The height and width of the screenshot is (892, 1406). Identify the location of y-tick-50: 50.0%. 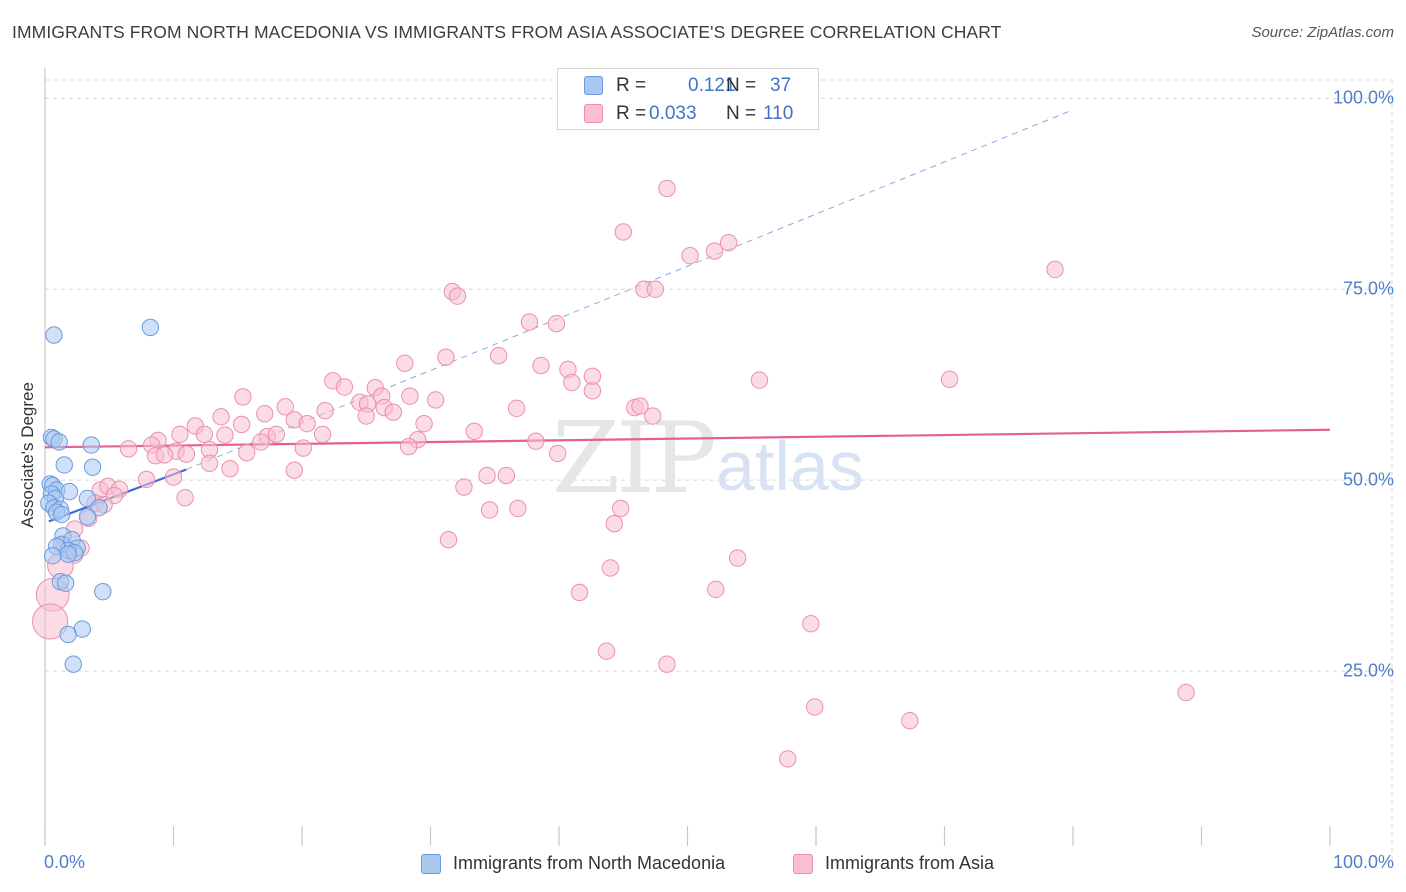
(1368, 479).